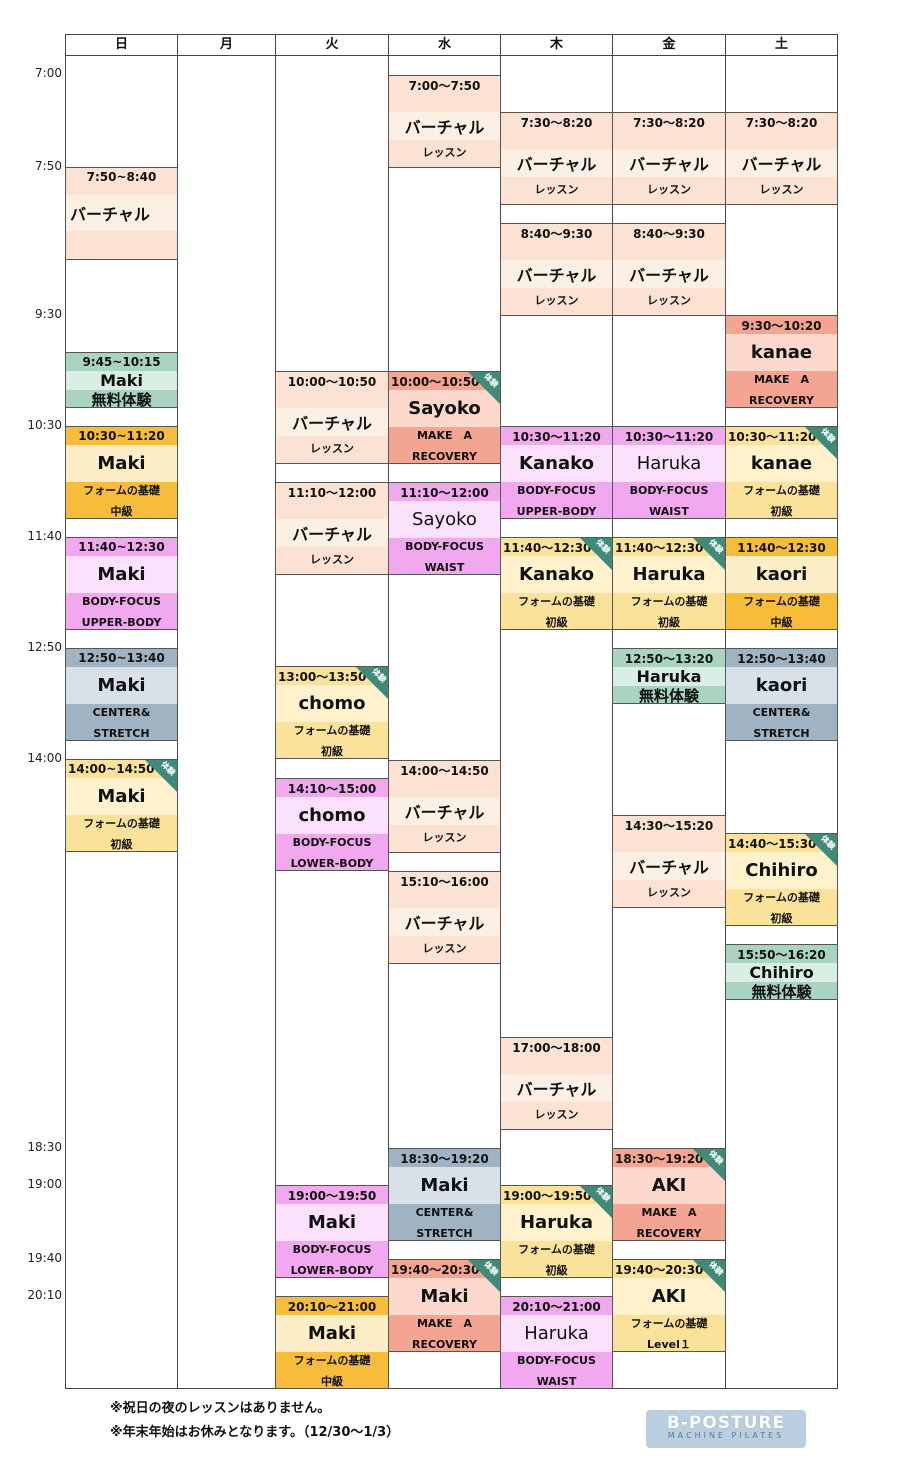 The width and height of the screenshot is (910, 1476). What do you see at coordinates (121, 547) in the screenshot?
I see `lesson-time: 11:40~12:30` at bounding box center [121, 547].